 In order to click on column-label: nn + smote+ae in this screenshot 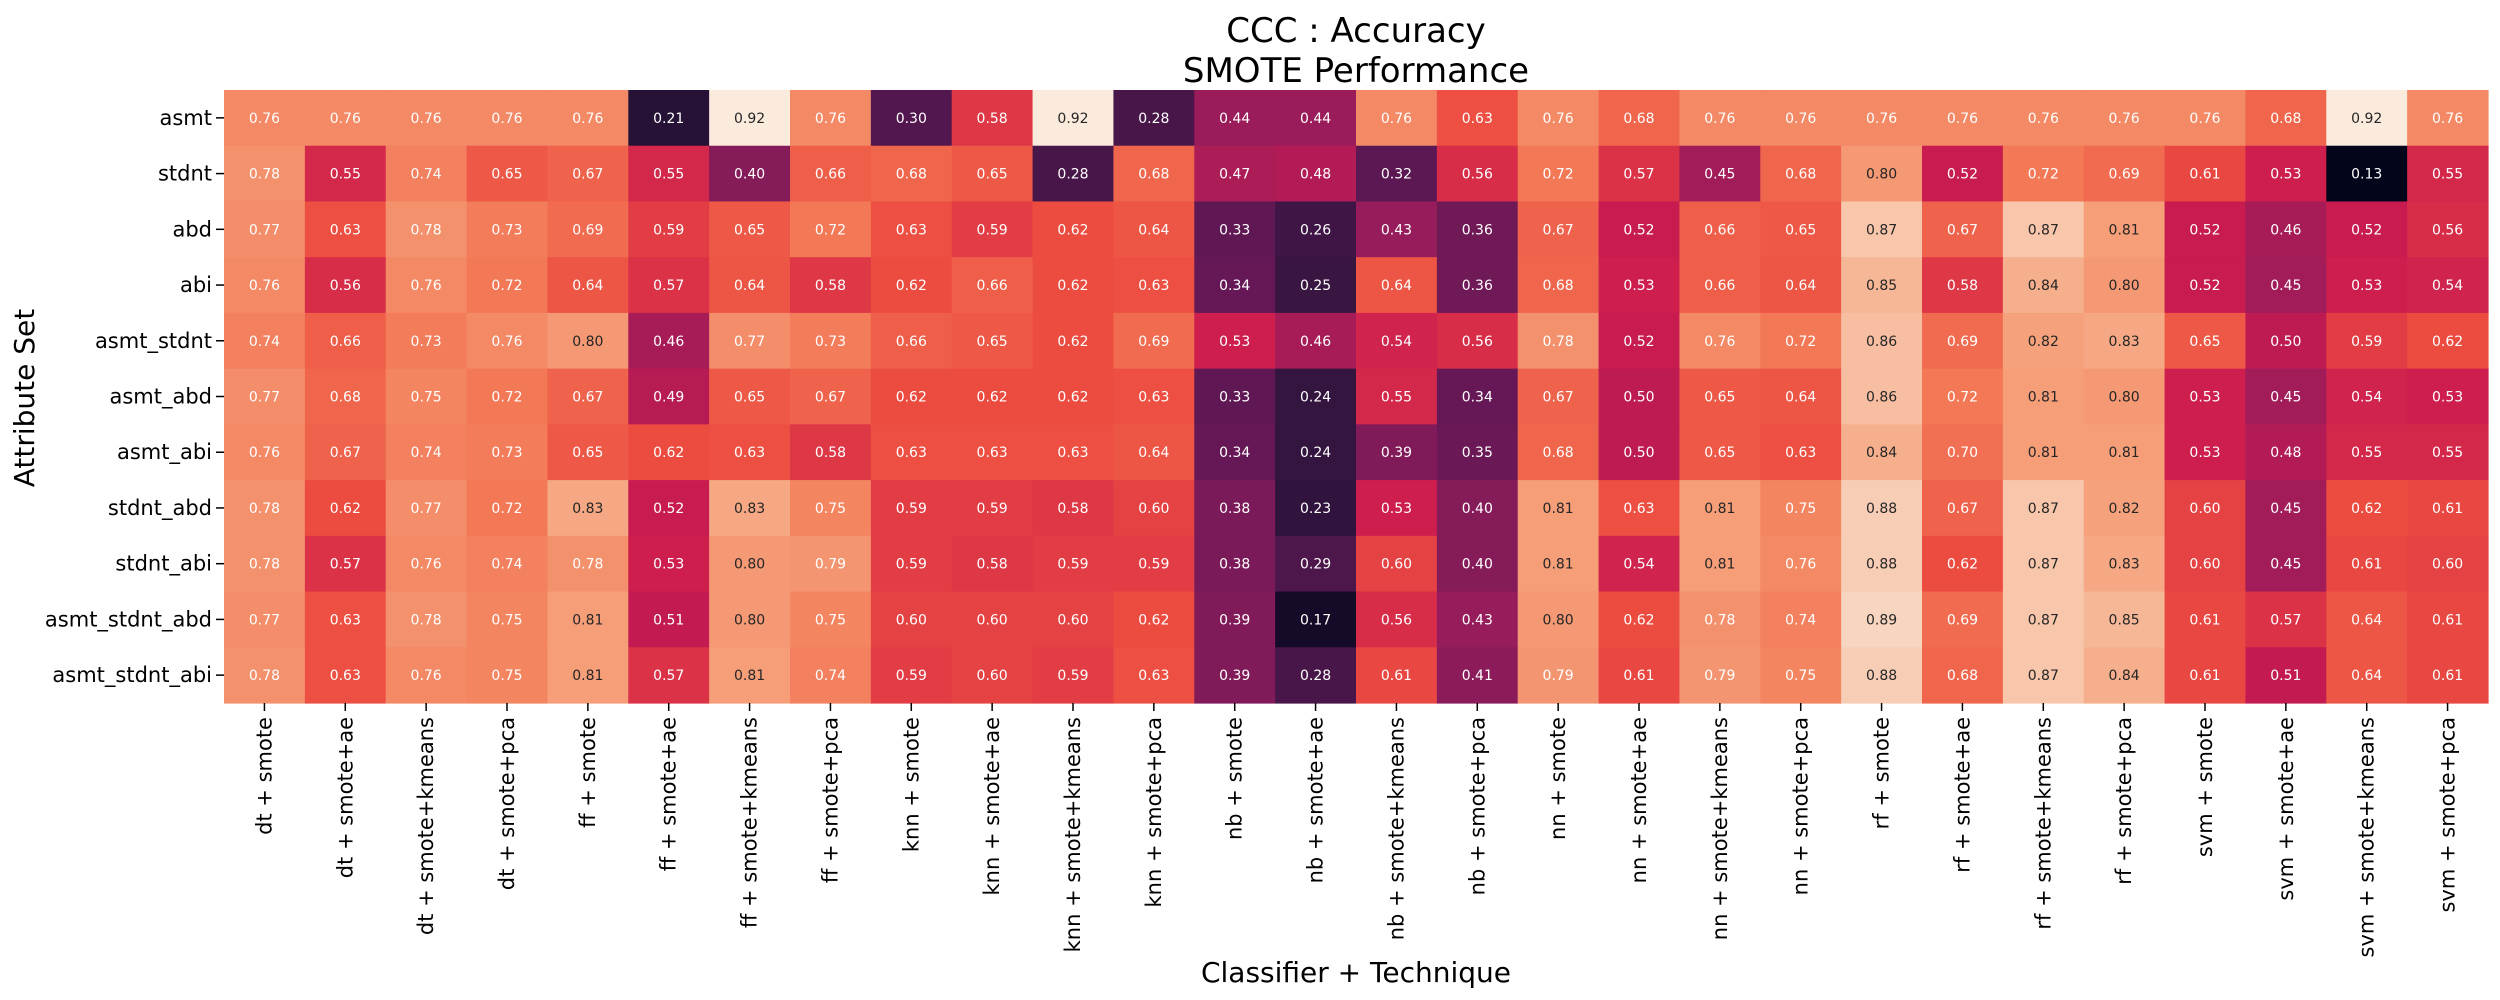, I will do `click(1639, 800)`.